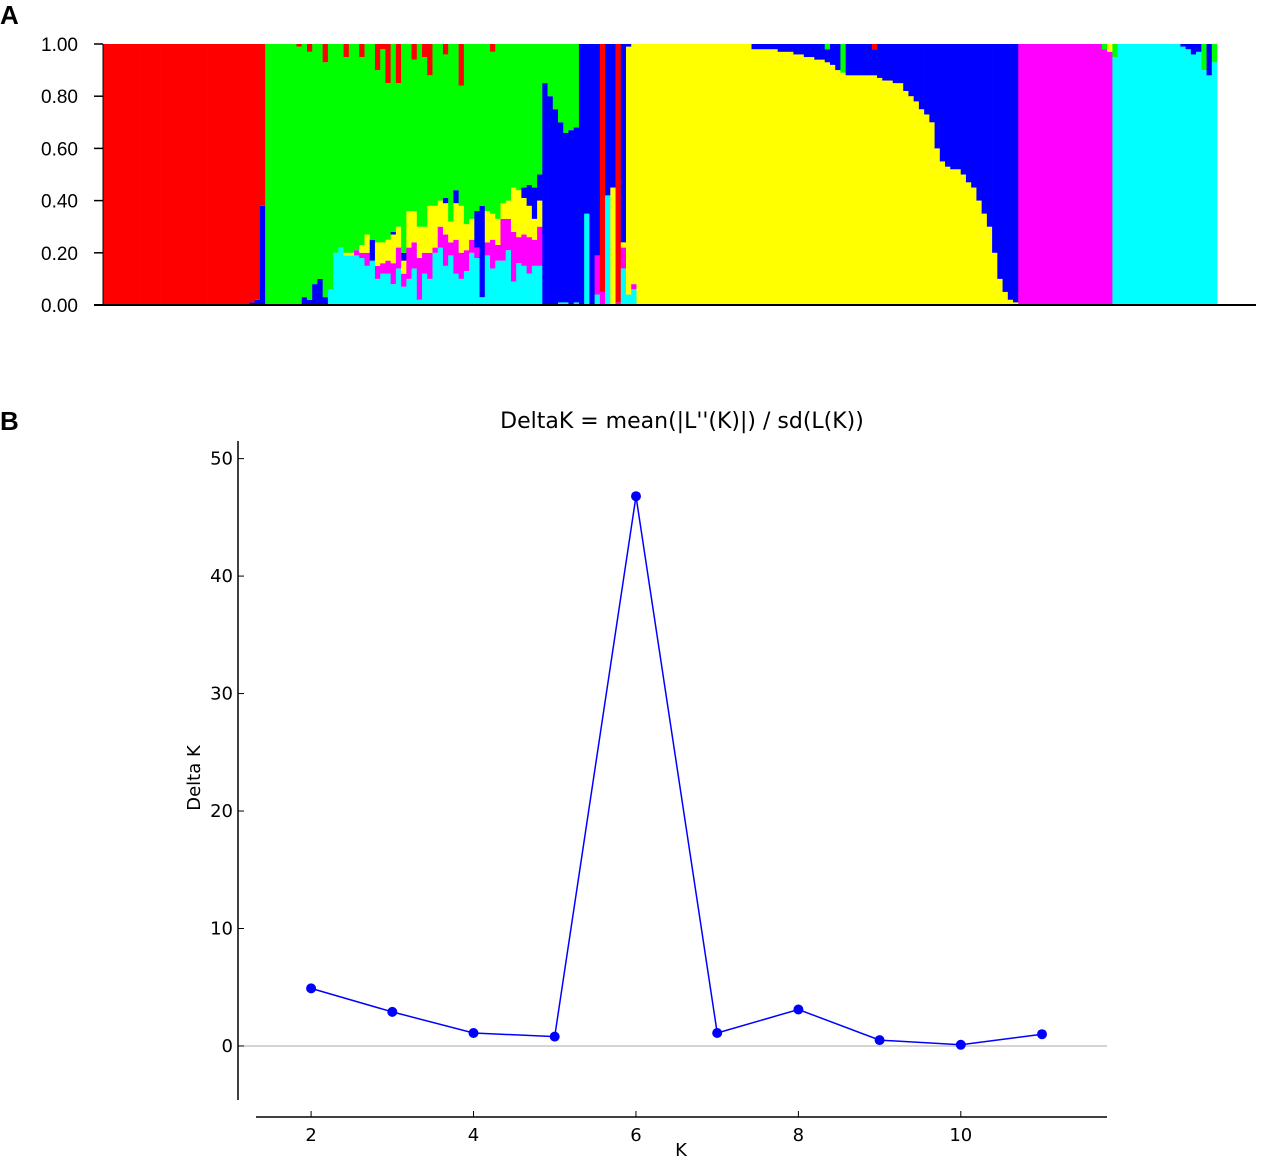  I want to click on y-tick-label: 0, so click(227, 1046).